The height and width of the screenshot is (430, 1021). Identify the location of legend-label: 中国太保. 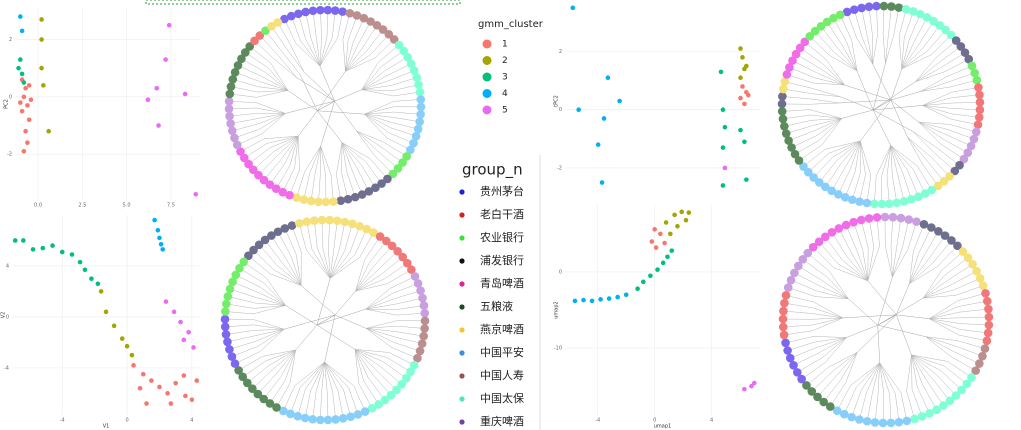
(502, 398).